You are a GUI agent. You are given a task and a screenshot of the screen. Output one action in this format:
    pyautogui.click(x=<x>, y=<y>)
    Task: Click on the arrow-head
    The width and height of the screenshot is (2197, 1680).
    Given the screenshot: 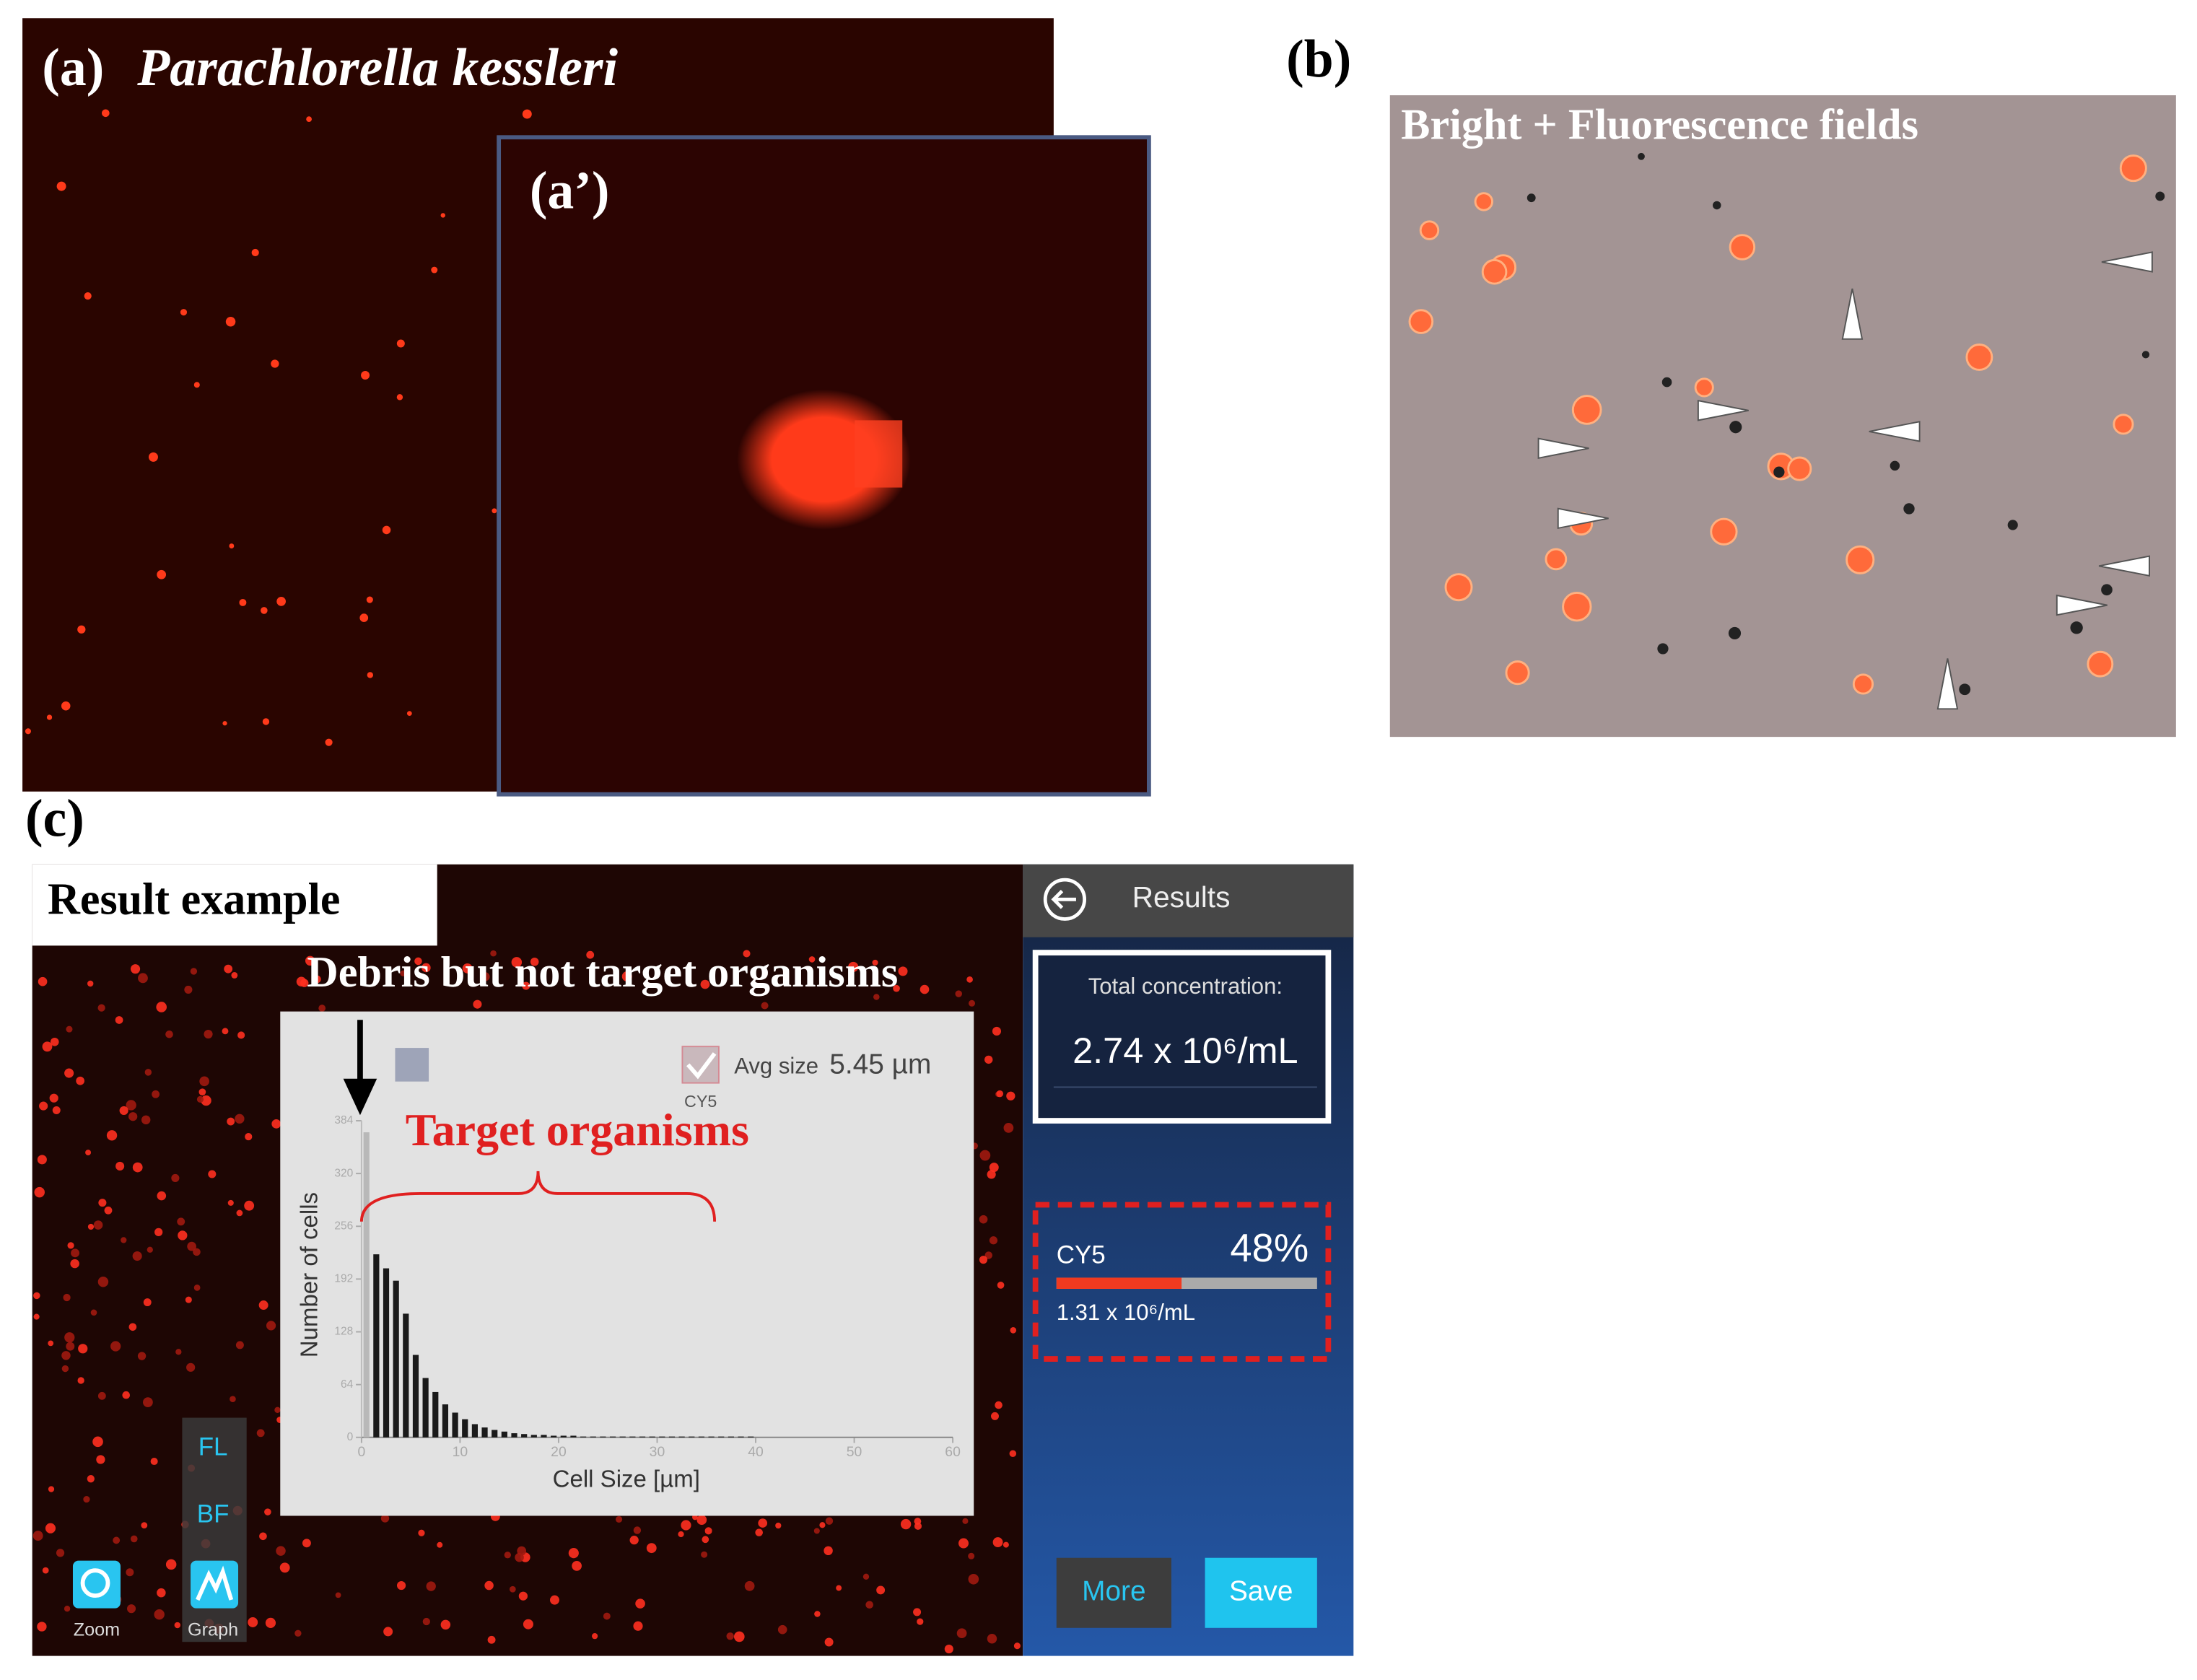 What is the action you would take?
    pyautogui.click(x=360, y=1097)
    